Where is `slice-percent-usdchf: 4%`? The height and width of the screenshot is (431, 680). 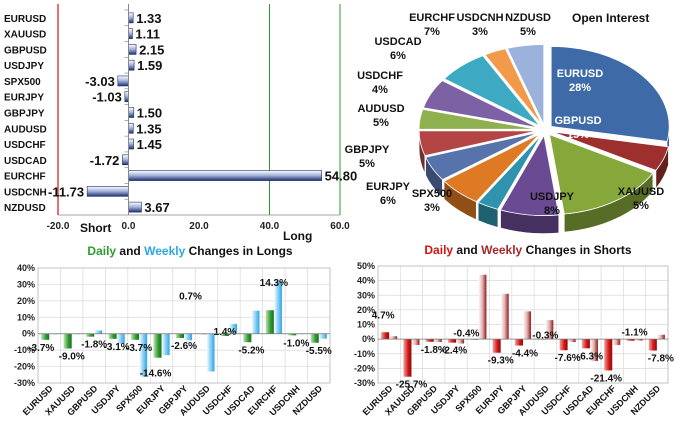
slice-percent-usdchf: 4% is located at coordinates (380, 90).